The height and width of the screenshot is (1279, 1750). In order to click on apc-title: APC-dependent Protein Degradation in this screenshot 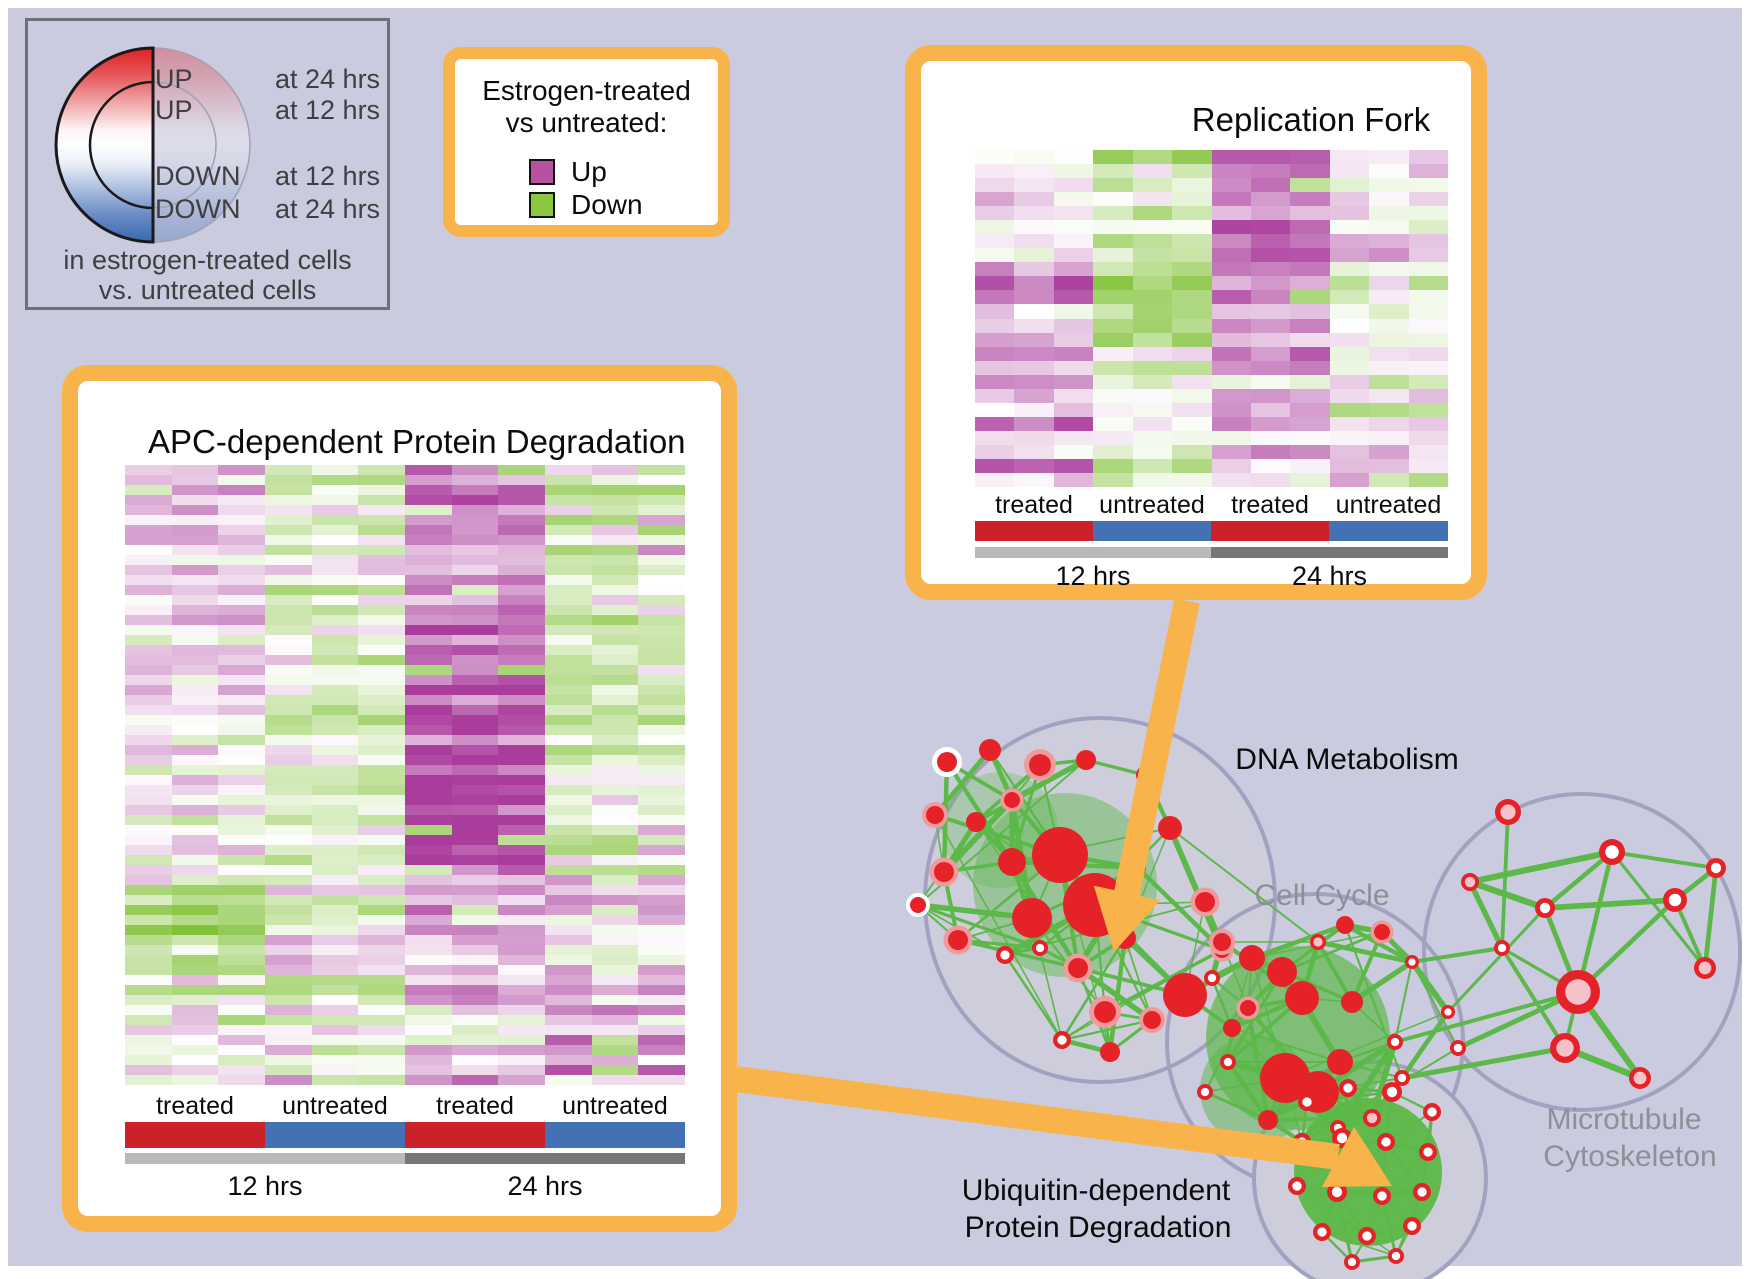, I will do `click(417, 441)`.